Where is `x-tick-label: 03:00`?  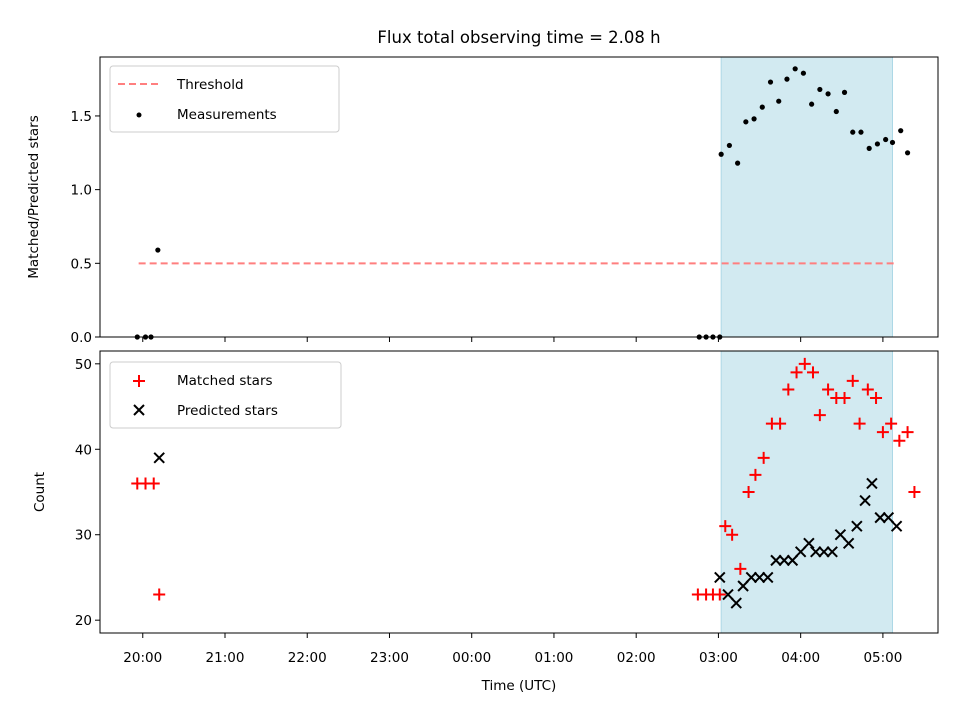
x-tick-label: 03:00 is located at coordinates (718, 658).